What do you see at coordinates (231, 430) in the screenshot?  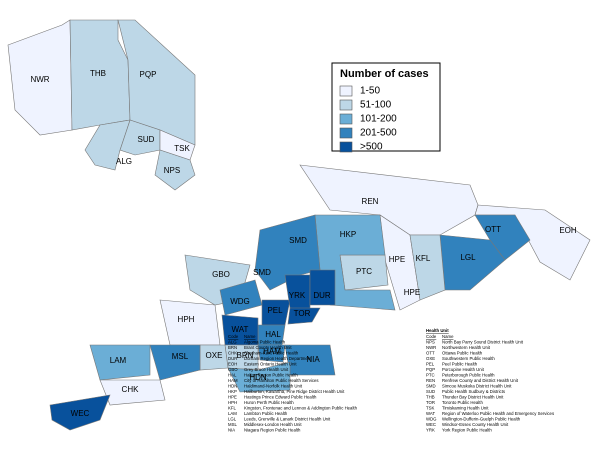 I see `table-code: NIA` at bounding box center [231, 430].